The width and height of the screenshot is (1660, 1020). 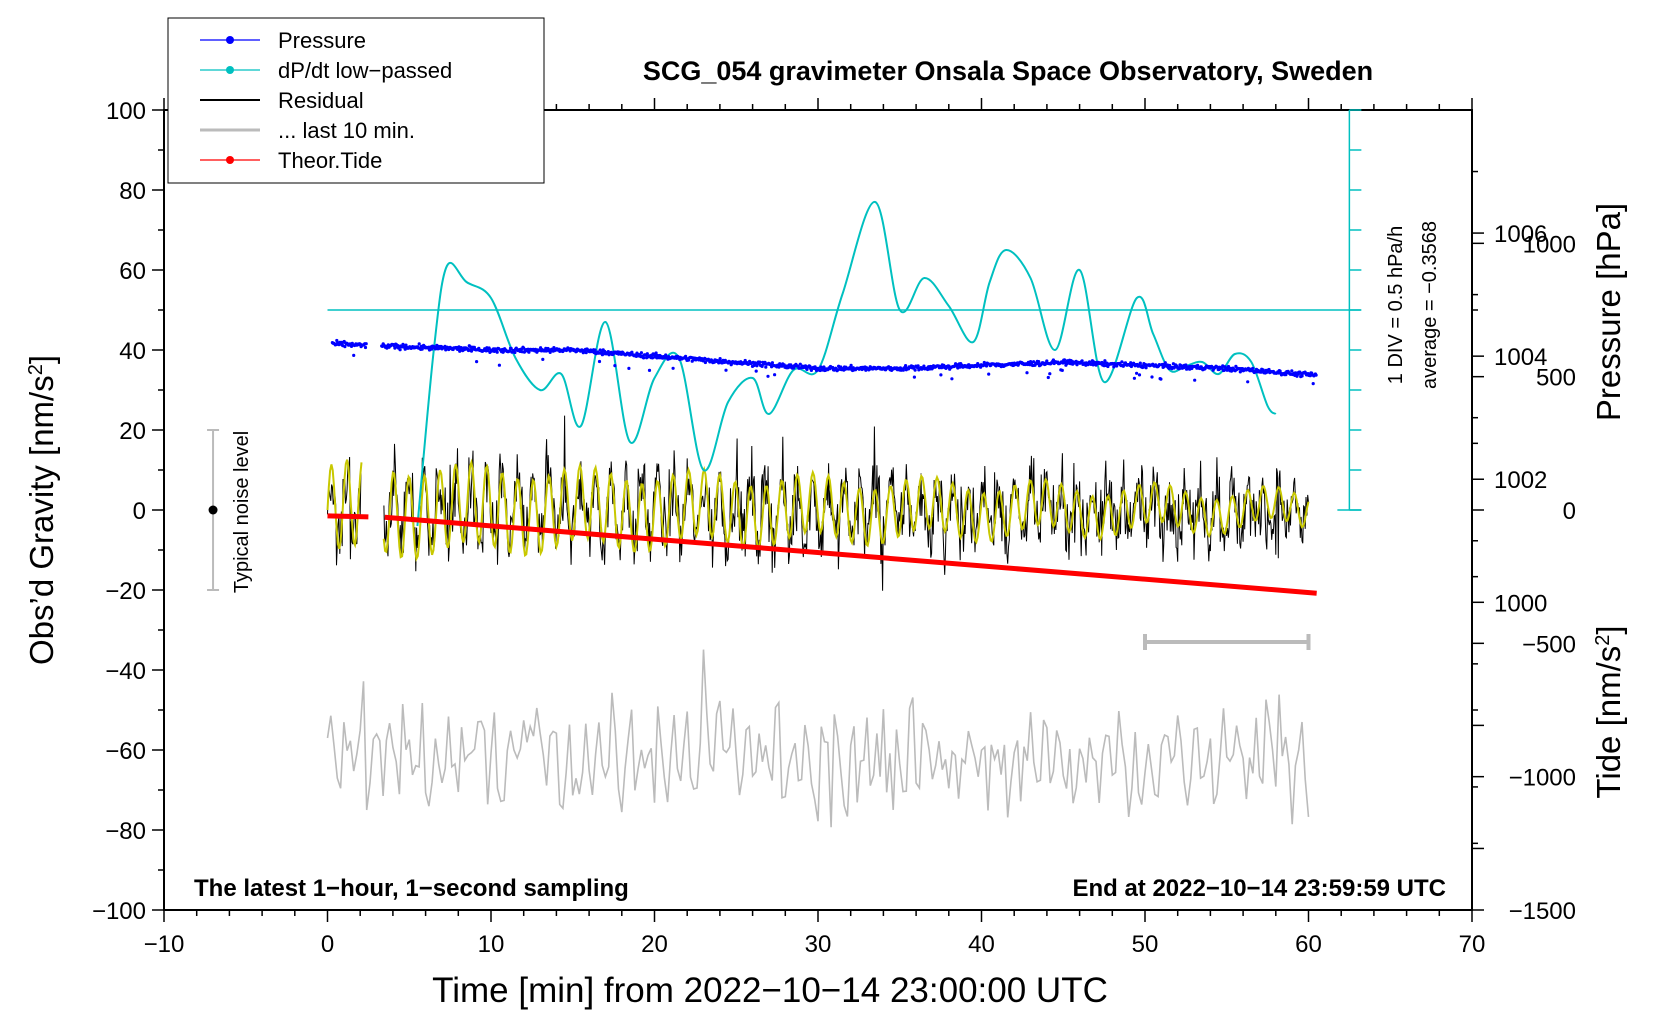 What do you see at coordinates (1520, 480) in the screenshot?
I see `pressure-tick-label: 1002` at bounding box center [1520, 480].